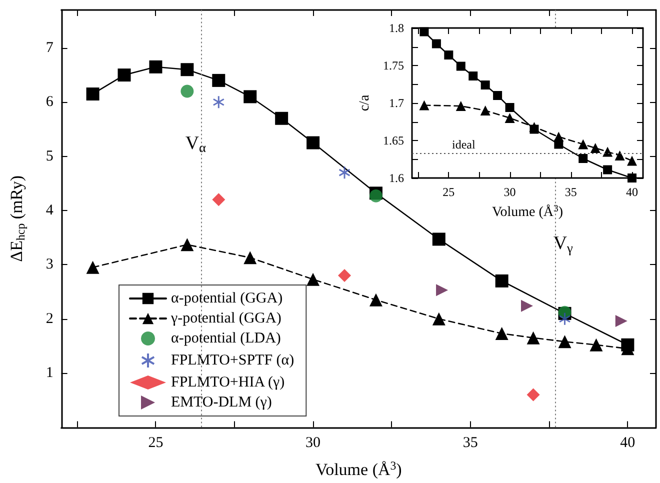  I want to click on ref-line-label: ideal, so click(464, 144).